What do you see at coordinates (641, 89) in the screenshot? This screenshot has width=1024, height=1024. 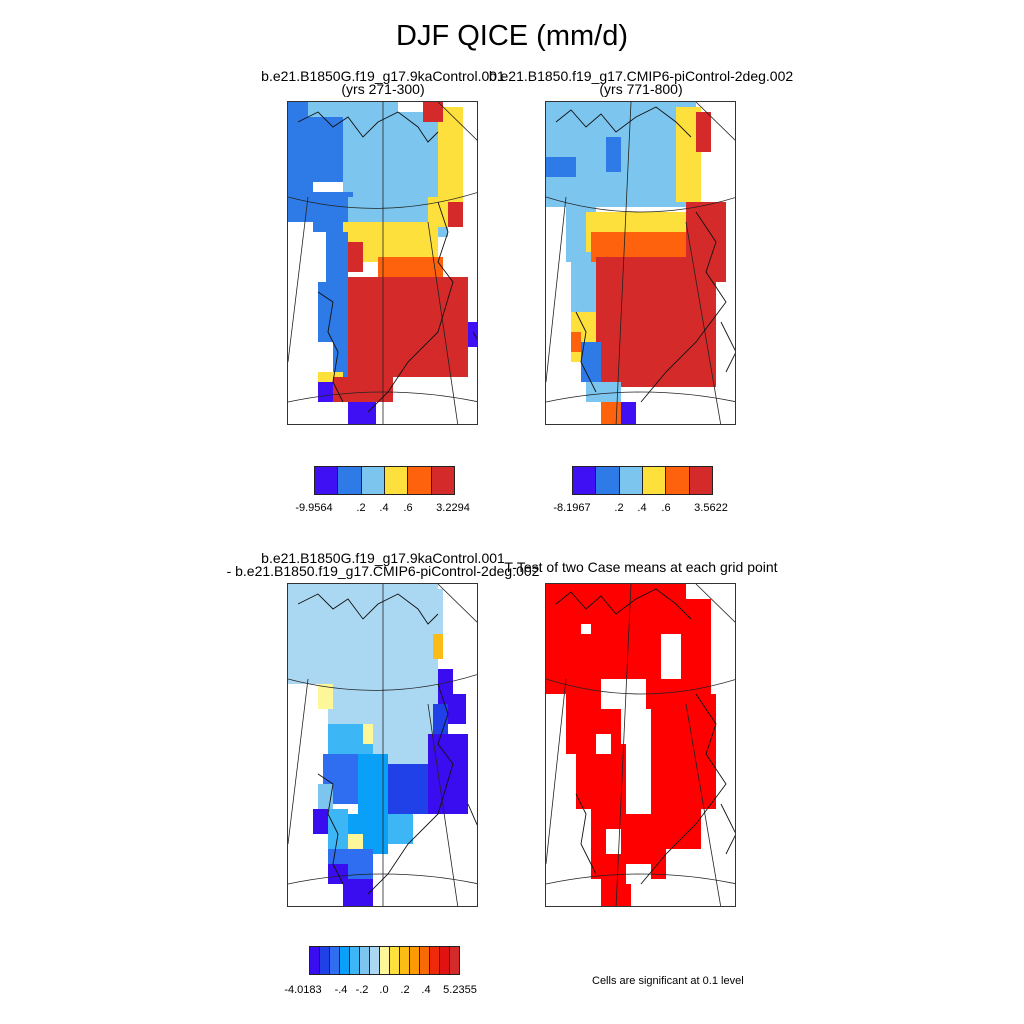 I see `panel-2-title-line2: (yrs 771-800)` at bounding box center [641, 89].